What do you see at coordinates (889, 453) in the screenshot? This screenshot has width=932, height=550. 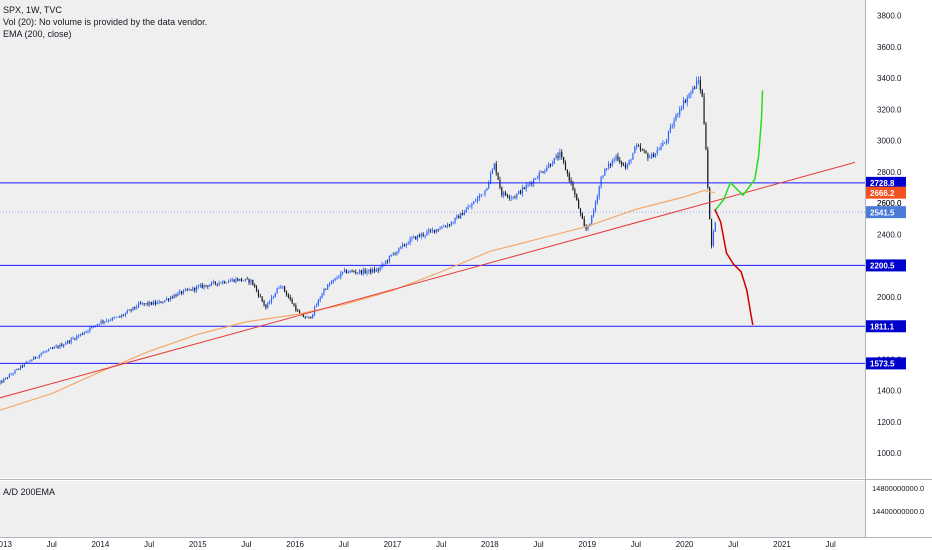 I see `y-tick-label: 1000.0` at bounding box center [889, 453].